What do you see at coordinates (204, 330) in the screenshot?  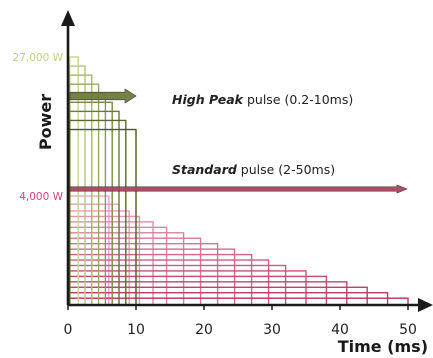 I see `x-tick-label: 20` at bounding box center [204, 330].